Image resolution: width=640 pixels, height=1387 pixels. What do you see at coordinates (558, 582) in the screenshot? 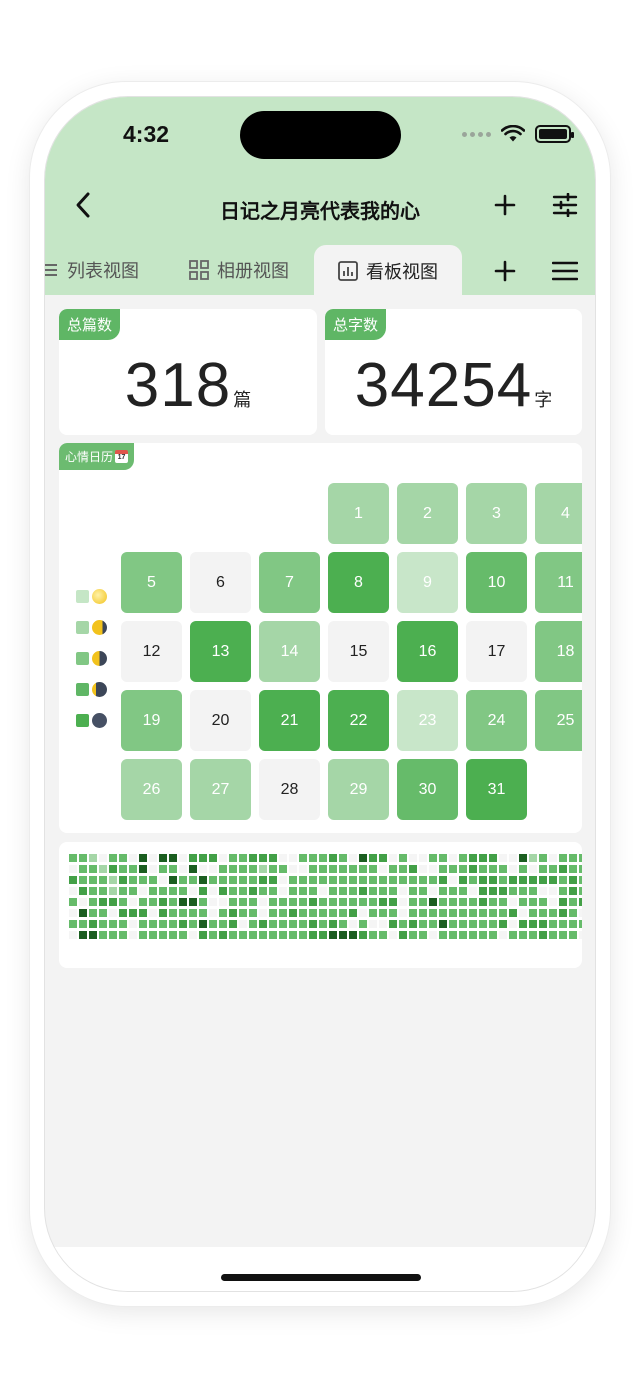
I see `calendar-day-11: 11` at bounding box center [558, 582].